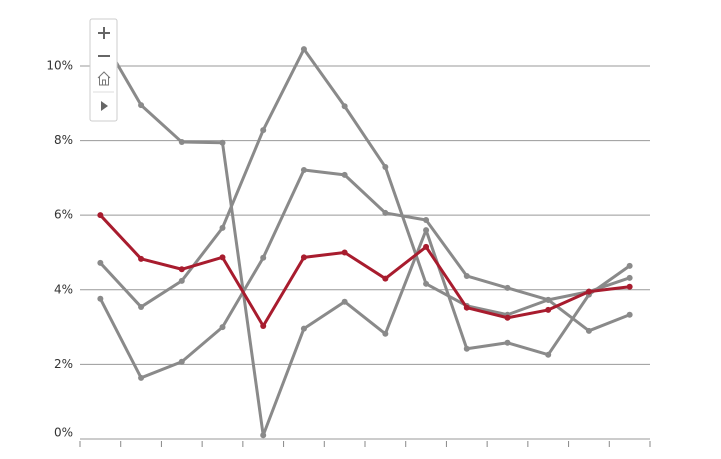 The height and width of the screenshot is (459, 721). What do you see at coordinates (103, 78) in the screenshot?
I see `home-button` at bounding box center [103, 78].